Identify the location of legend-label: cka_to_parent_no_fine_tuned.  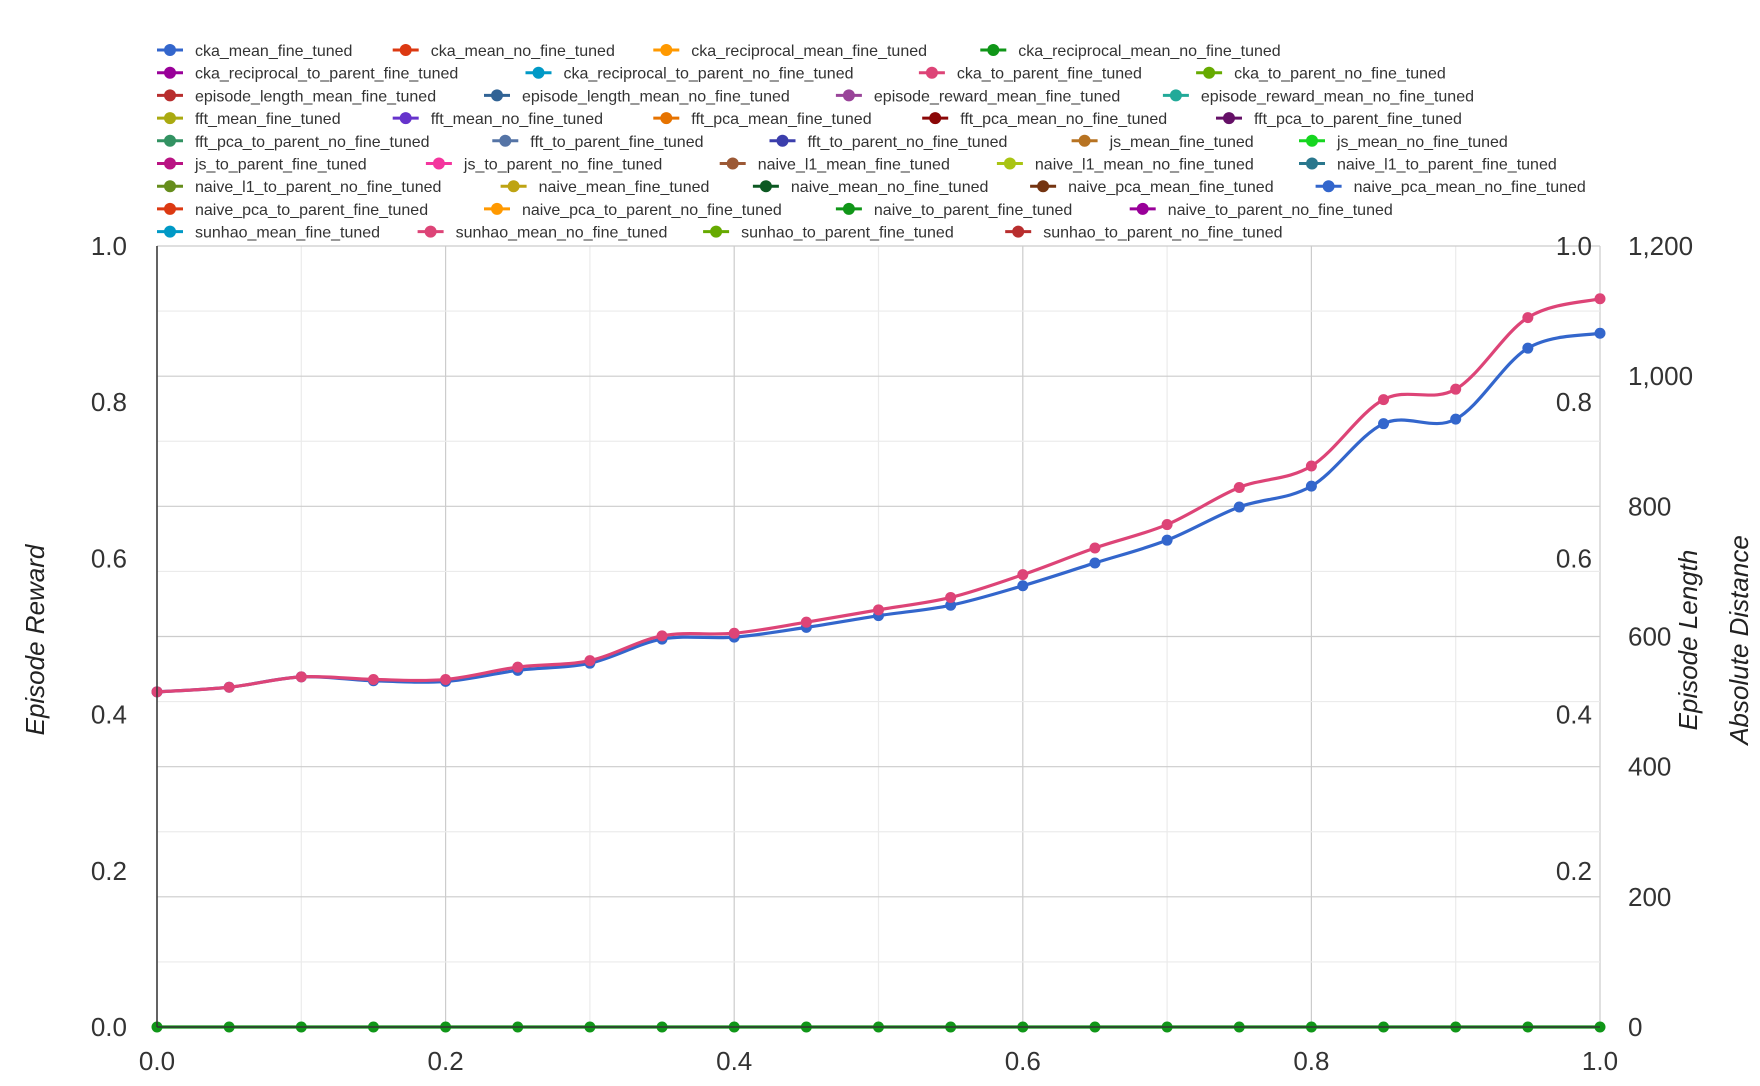
(1340, 74).